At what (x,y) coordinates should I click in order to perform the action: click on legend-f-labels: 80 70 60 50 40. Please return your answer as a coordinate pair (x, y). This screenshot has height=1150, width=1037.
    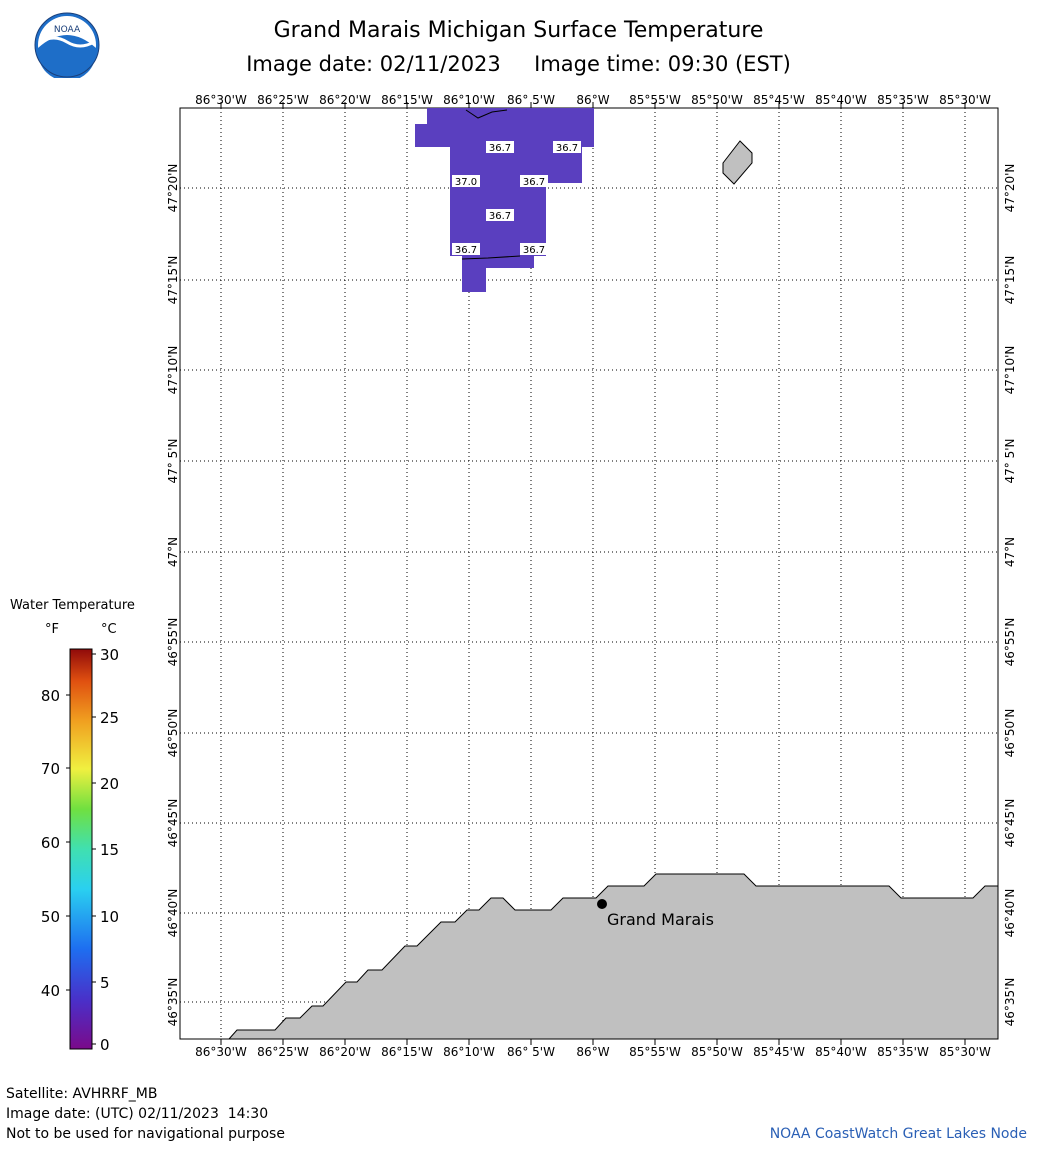
    Looking at the image, I should click on (50, 843).